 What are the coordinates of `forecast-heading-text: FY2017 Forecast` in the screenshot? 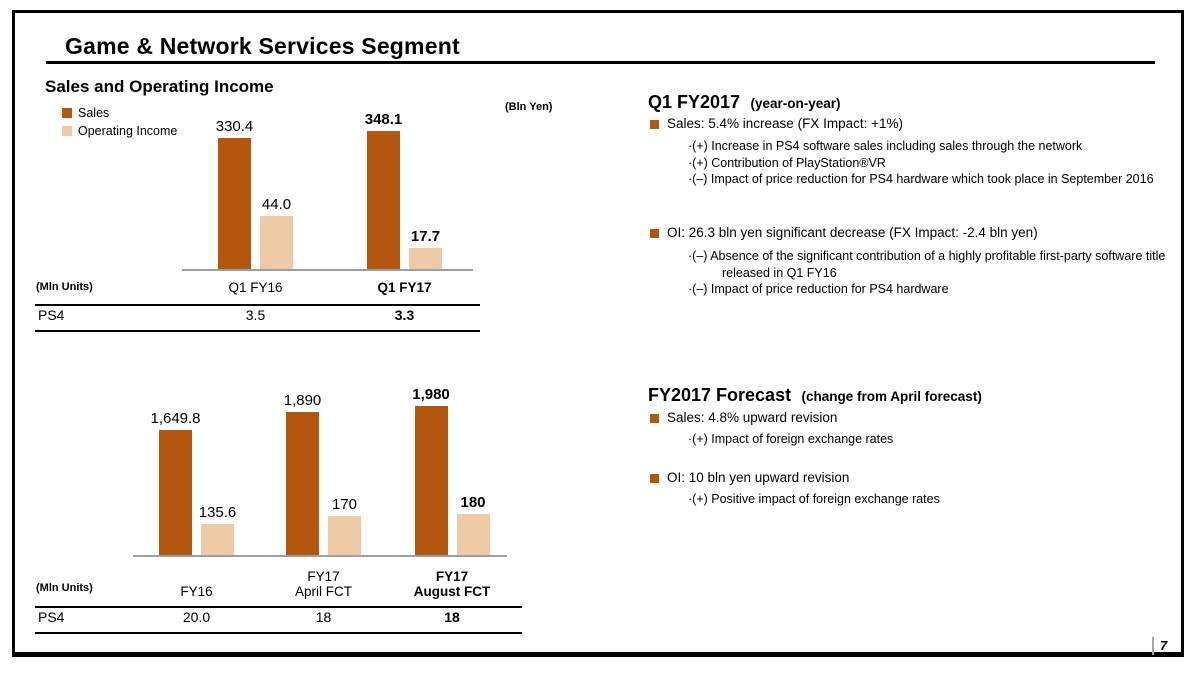 It's located at (720, 395).